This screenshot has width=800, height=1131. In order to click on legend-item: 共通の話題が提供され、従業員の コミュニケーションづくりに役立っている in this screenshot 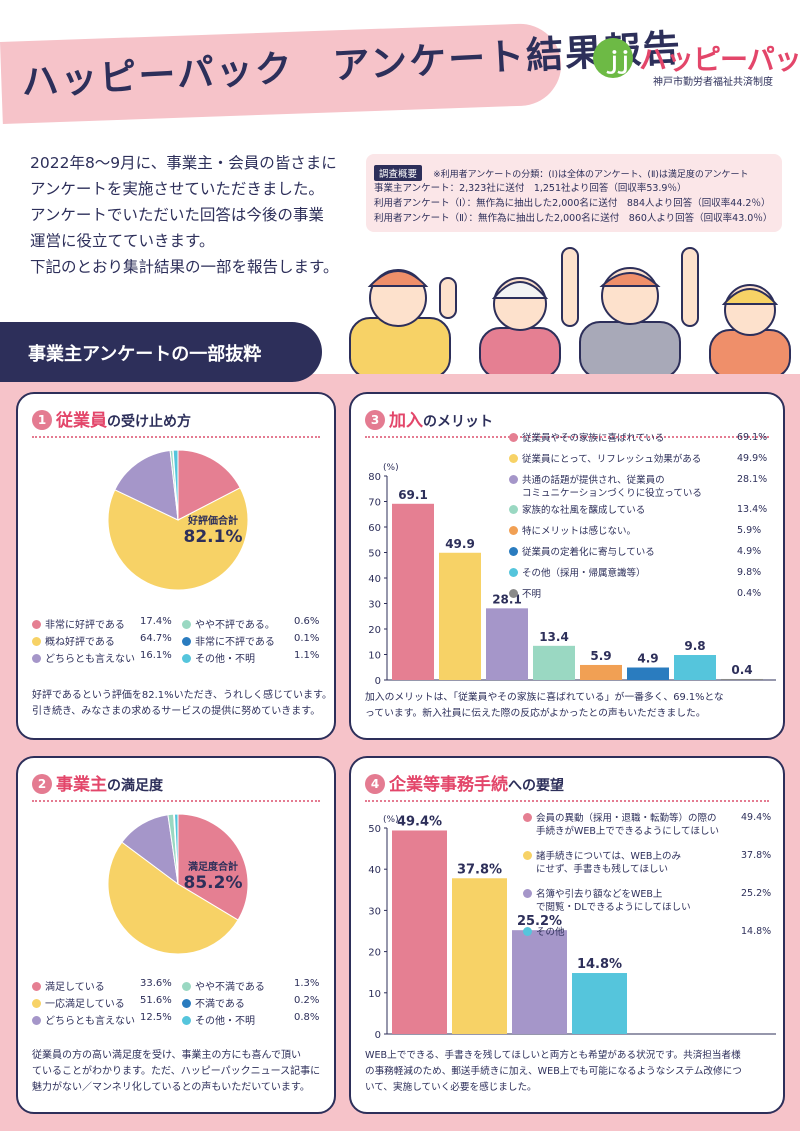, I will do `click(605, 487)`.